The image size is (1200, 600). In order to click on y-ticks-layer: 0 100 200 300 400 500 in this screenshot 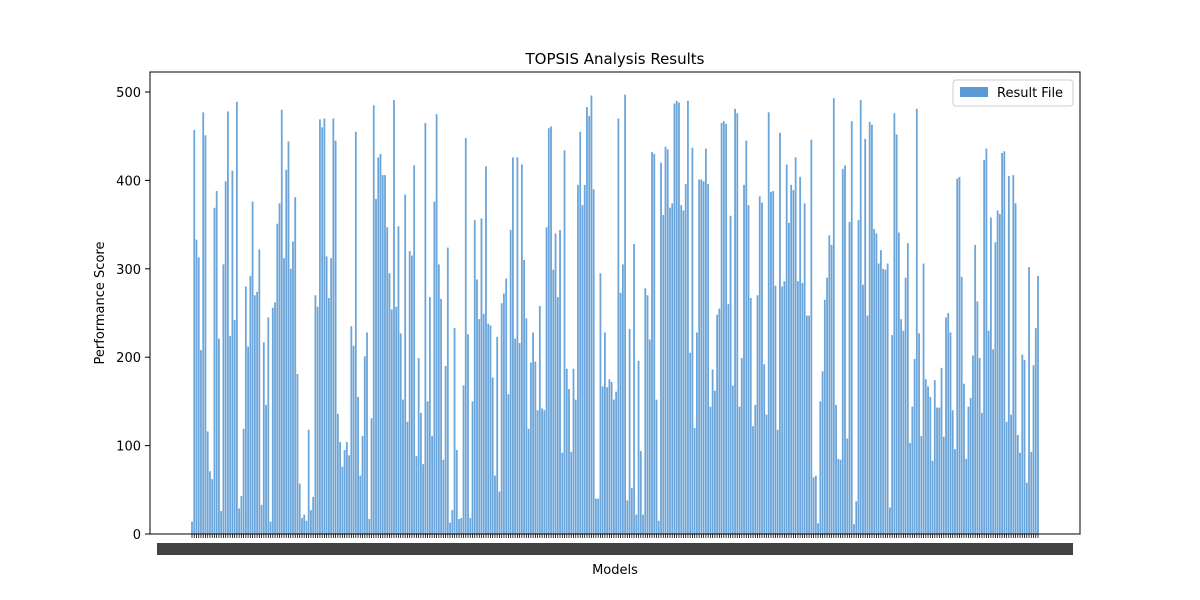, I will do `click(133, 314)`.